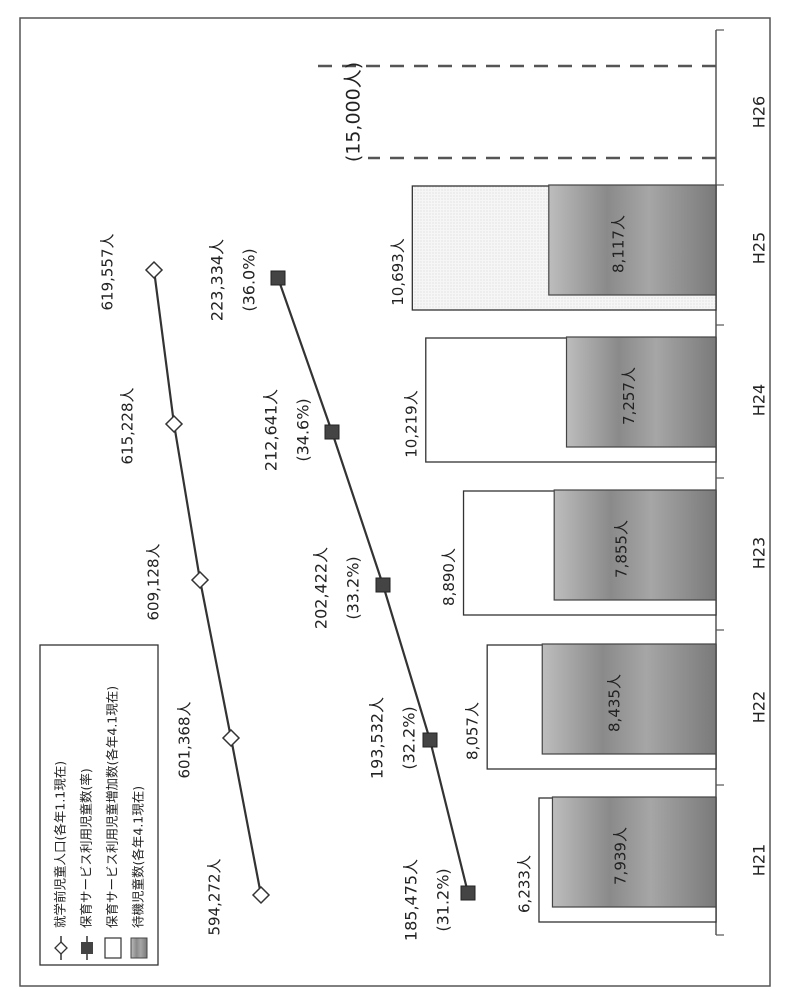  Describe the element at coordinates (524, 884) in the screenshot. I see `increase-bar-label: 6,233人` at that location.